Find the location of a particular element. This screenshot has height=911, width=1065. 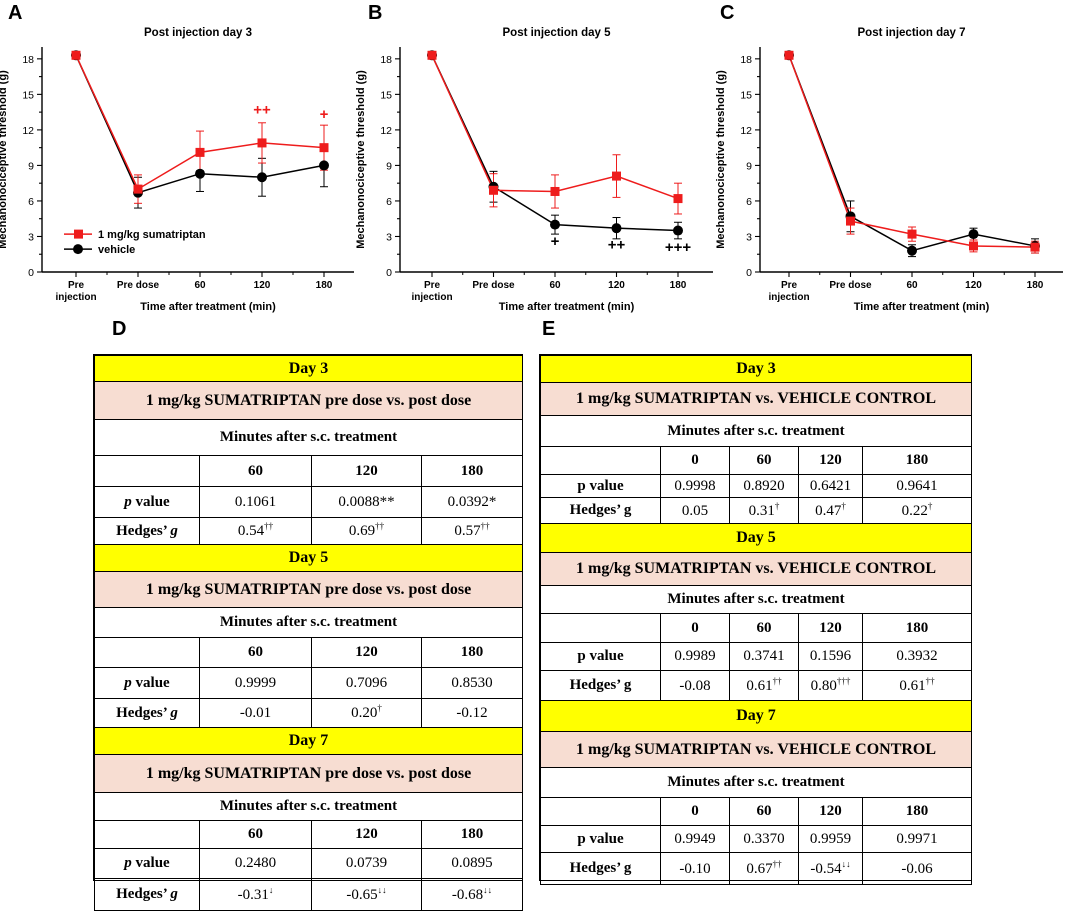

panel-letter-b: B is located at coordinates (375, 13).